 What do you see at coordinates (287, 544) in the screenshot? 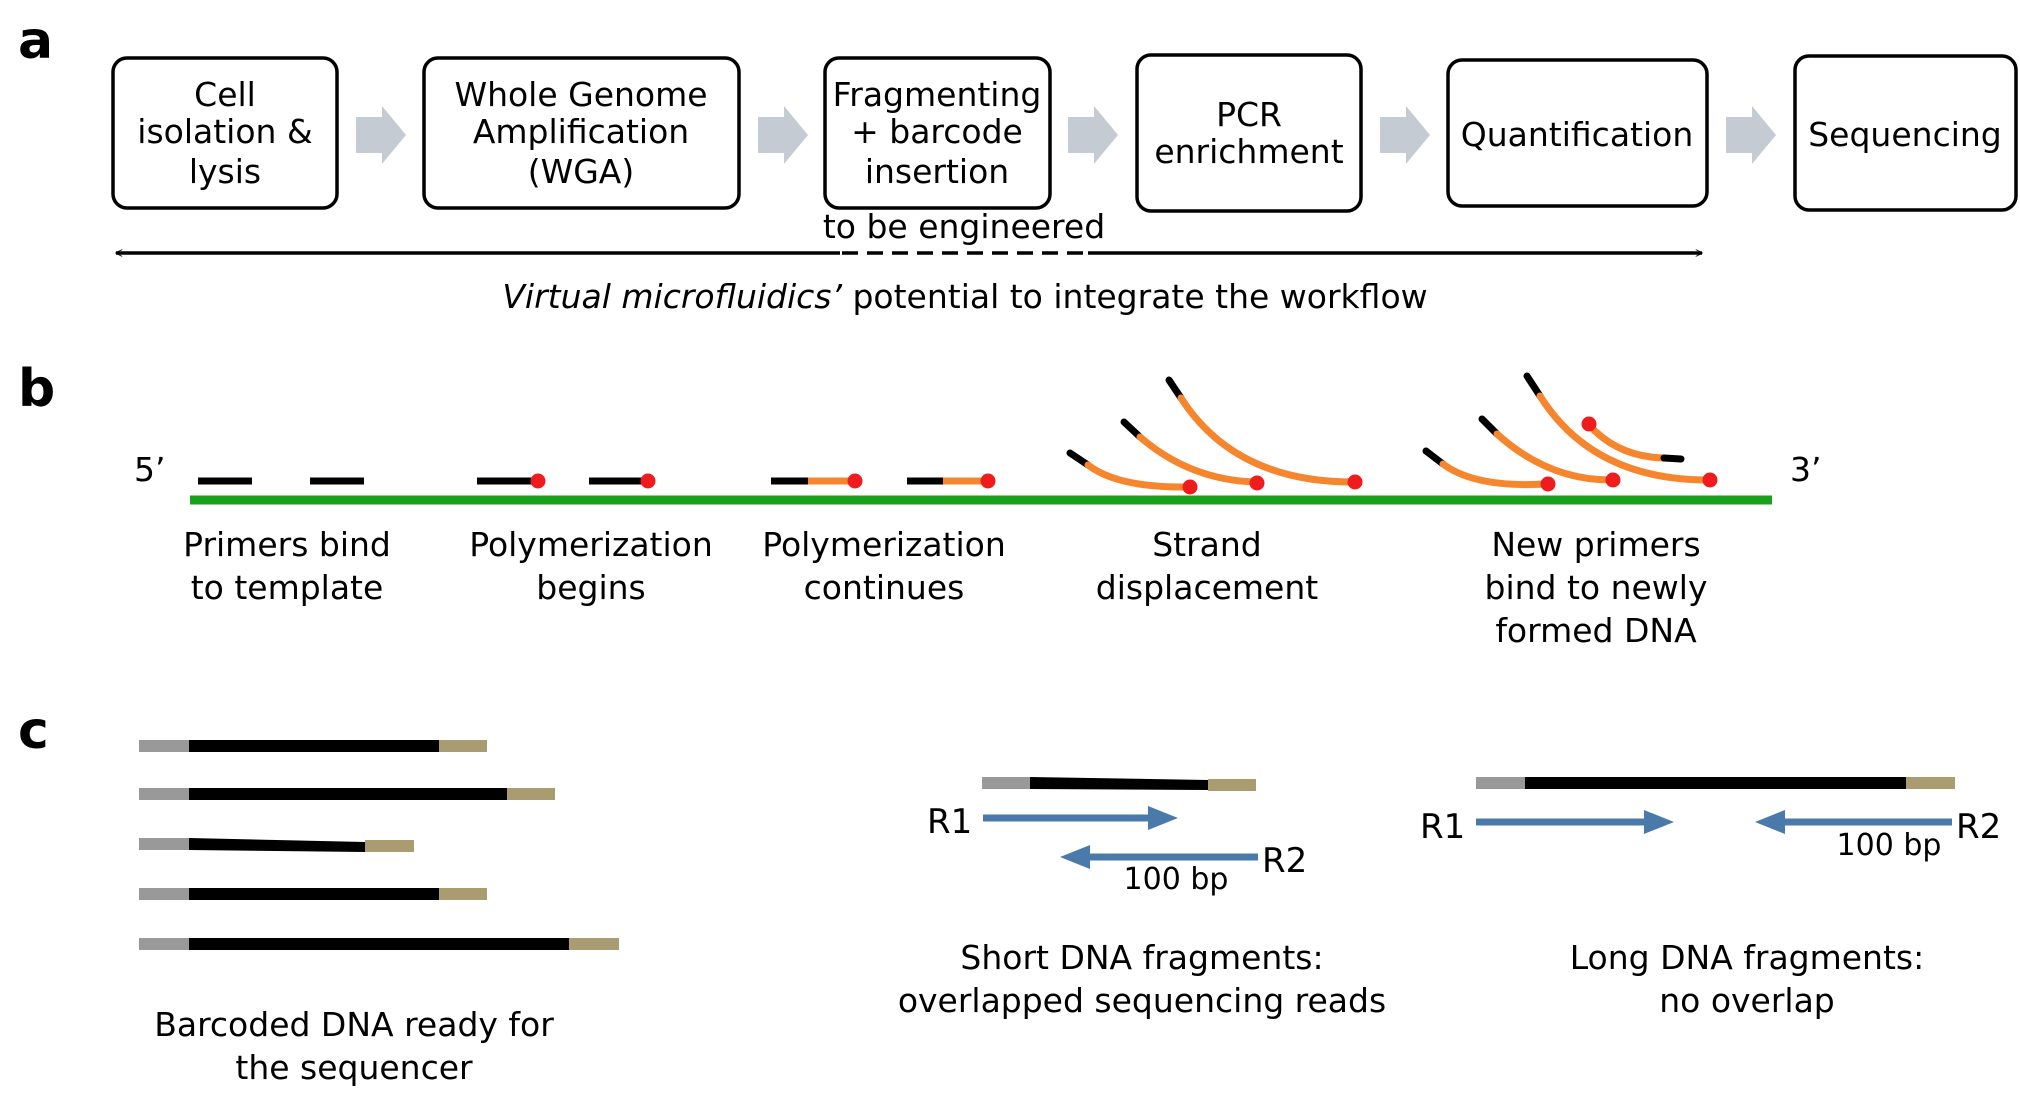
I see `stage-label-line: Primers bind` at bounding box center [287, 544].